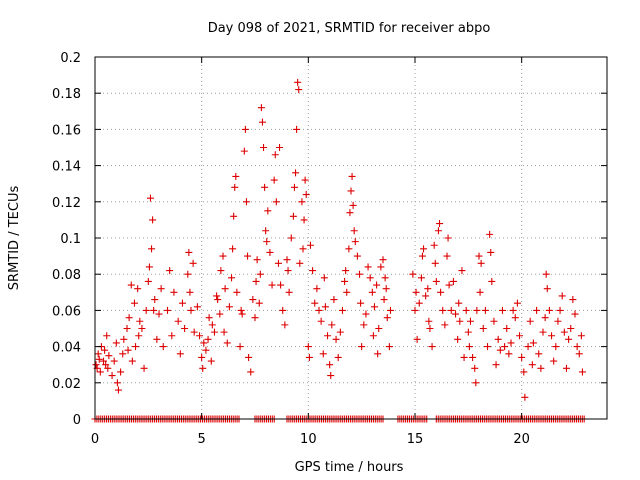 Image resolution: width=640 pixels, height=480 pixels. I want to click on x-axis-label: GPS time / hours, so click(349, 467).